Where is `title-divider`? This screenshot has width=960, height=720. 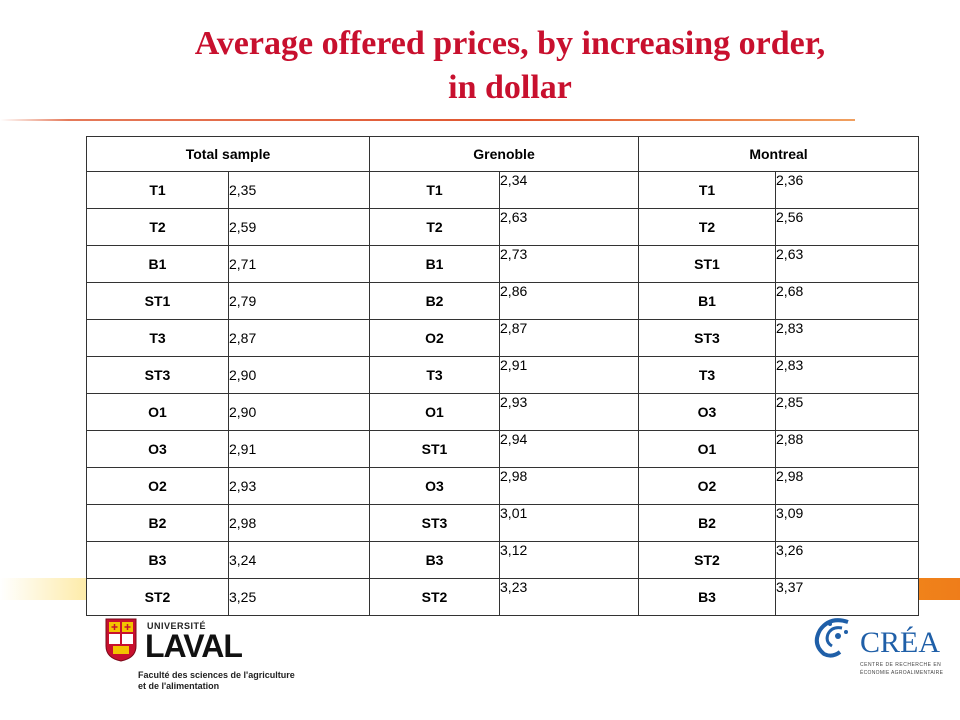
title-divider is located at coordinates (427, 120).